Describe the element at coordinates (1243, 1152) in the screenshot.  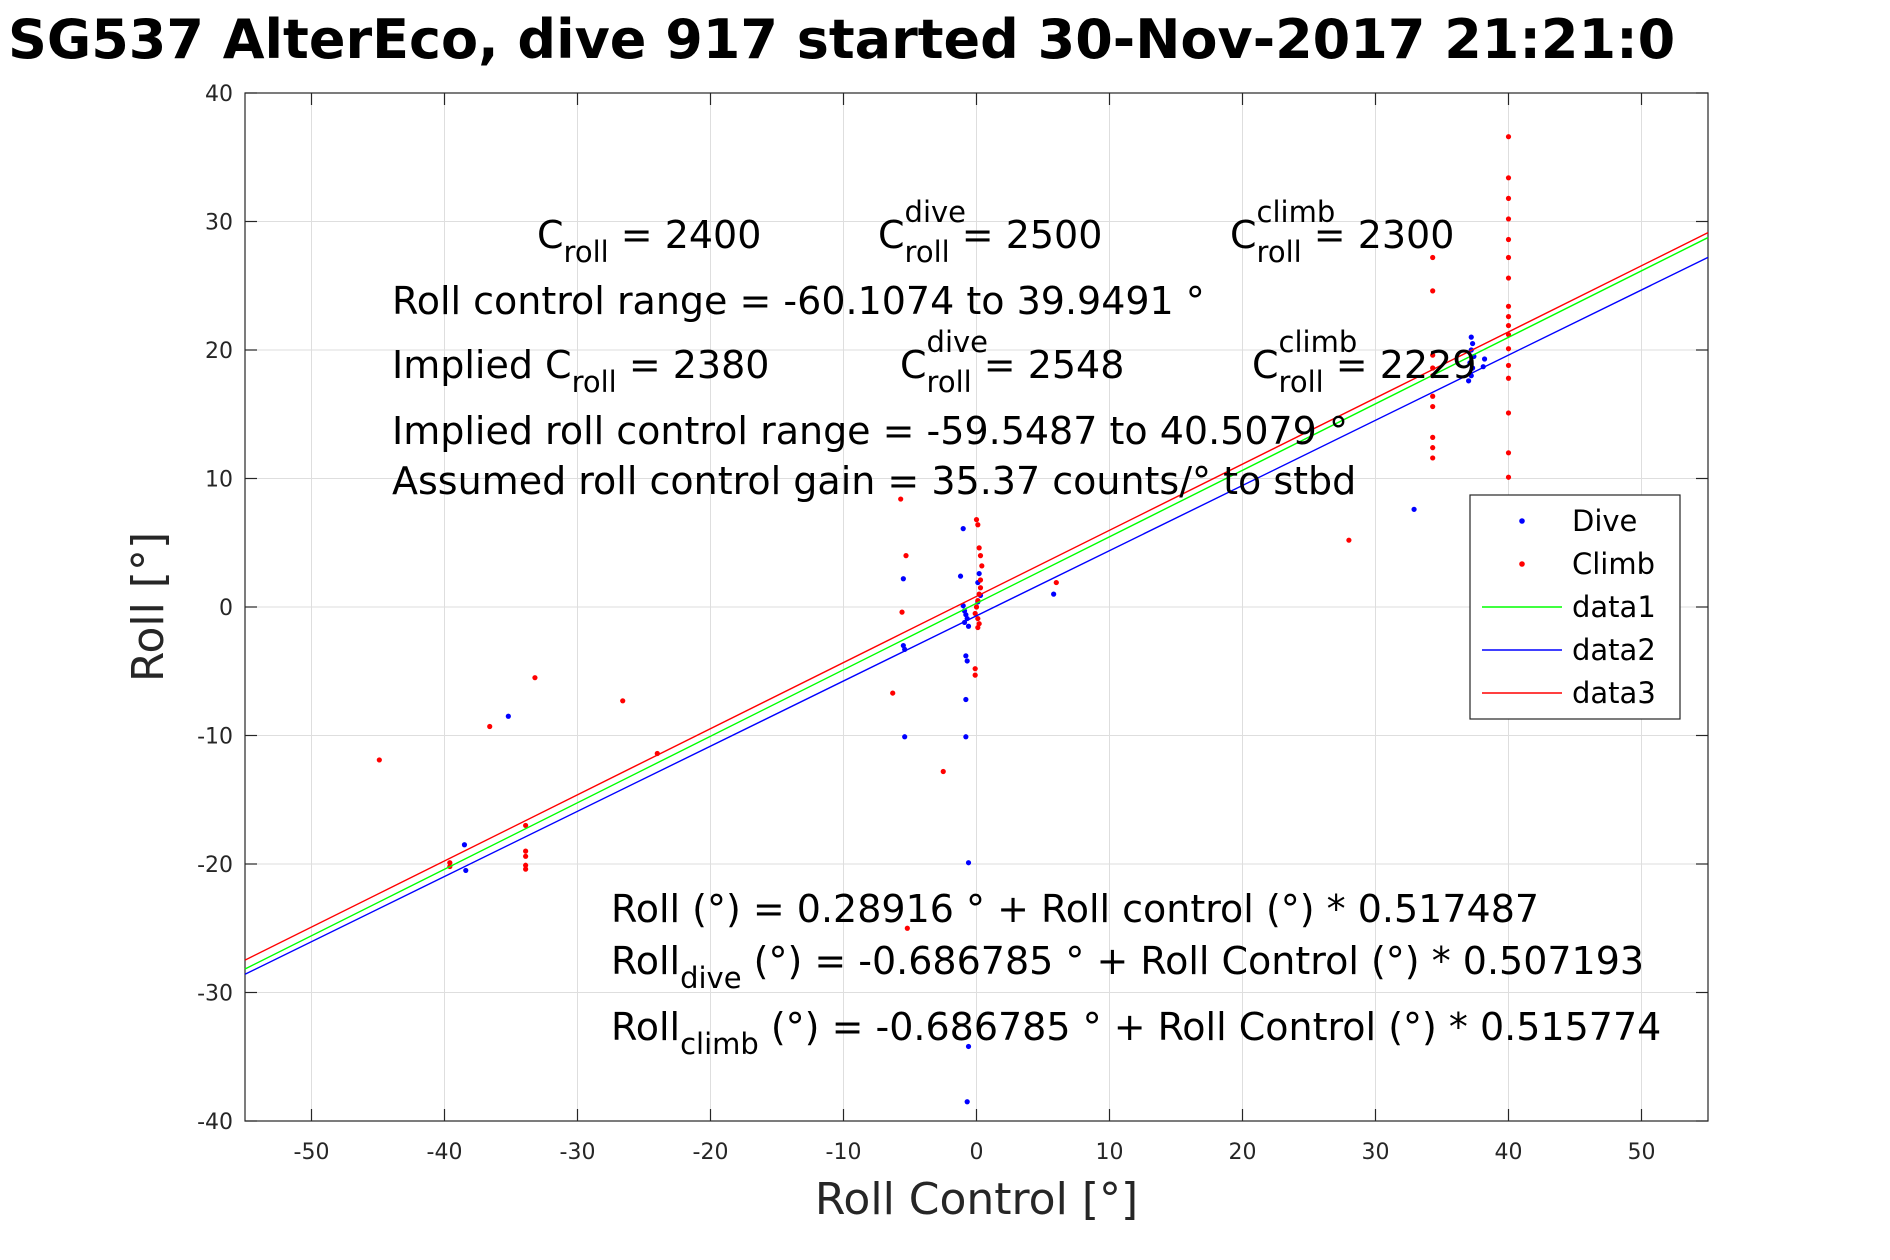
I see `x-tick-label: 20` at that location.